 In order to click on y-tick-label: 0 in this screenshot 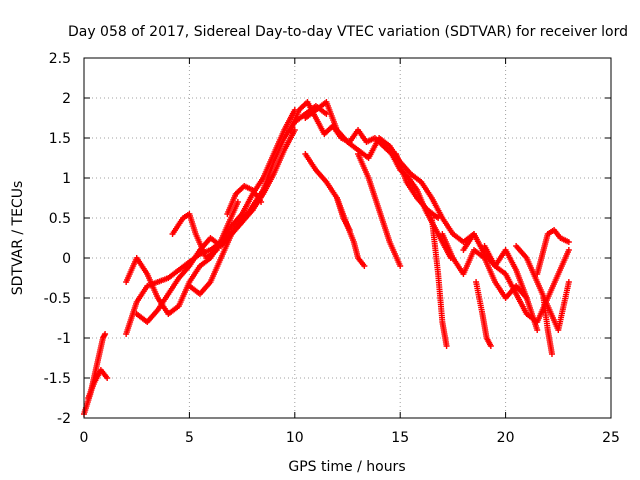, I will do `click(66, 259)`.